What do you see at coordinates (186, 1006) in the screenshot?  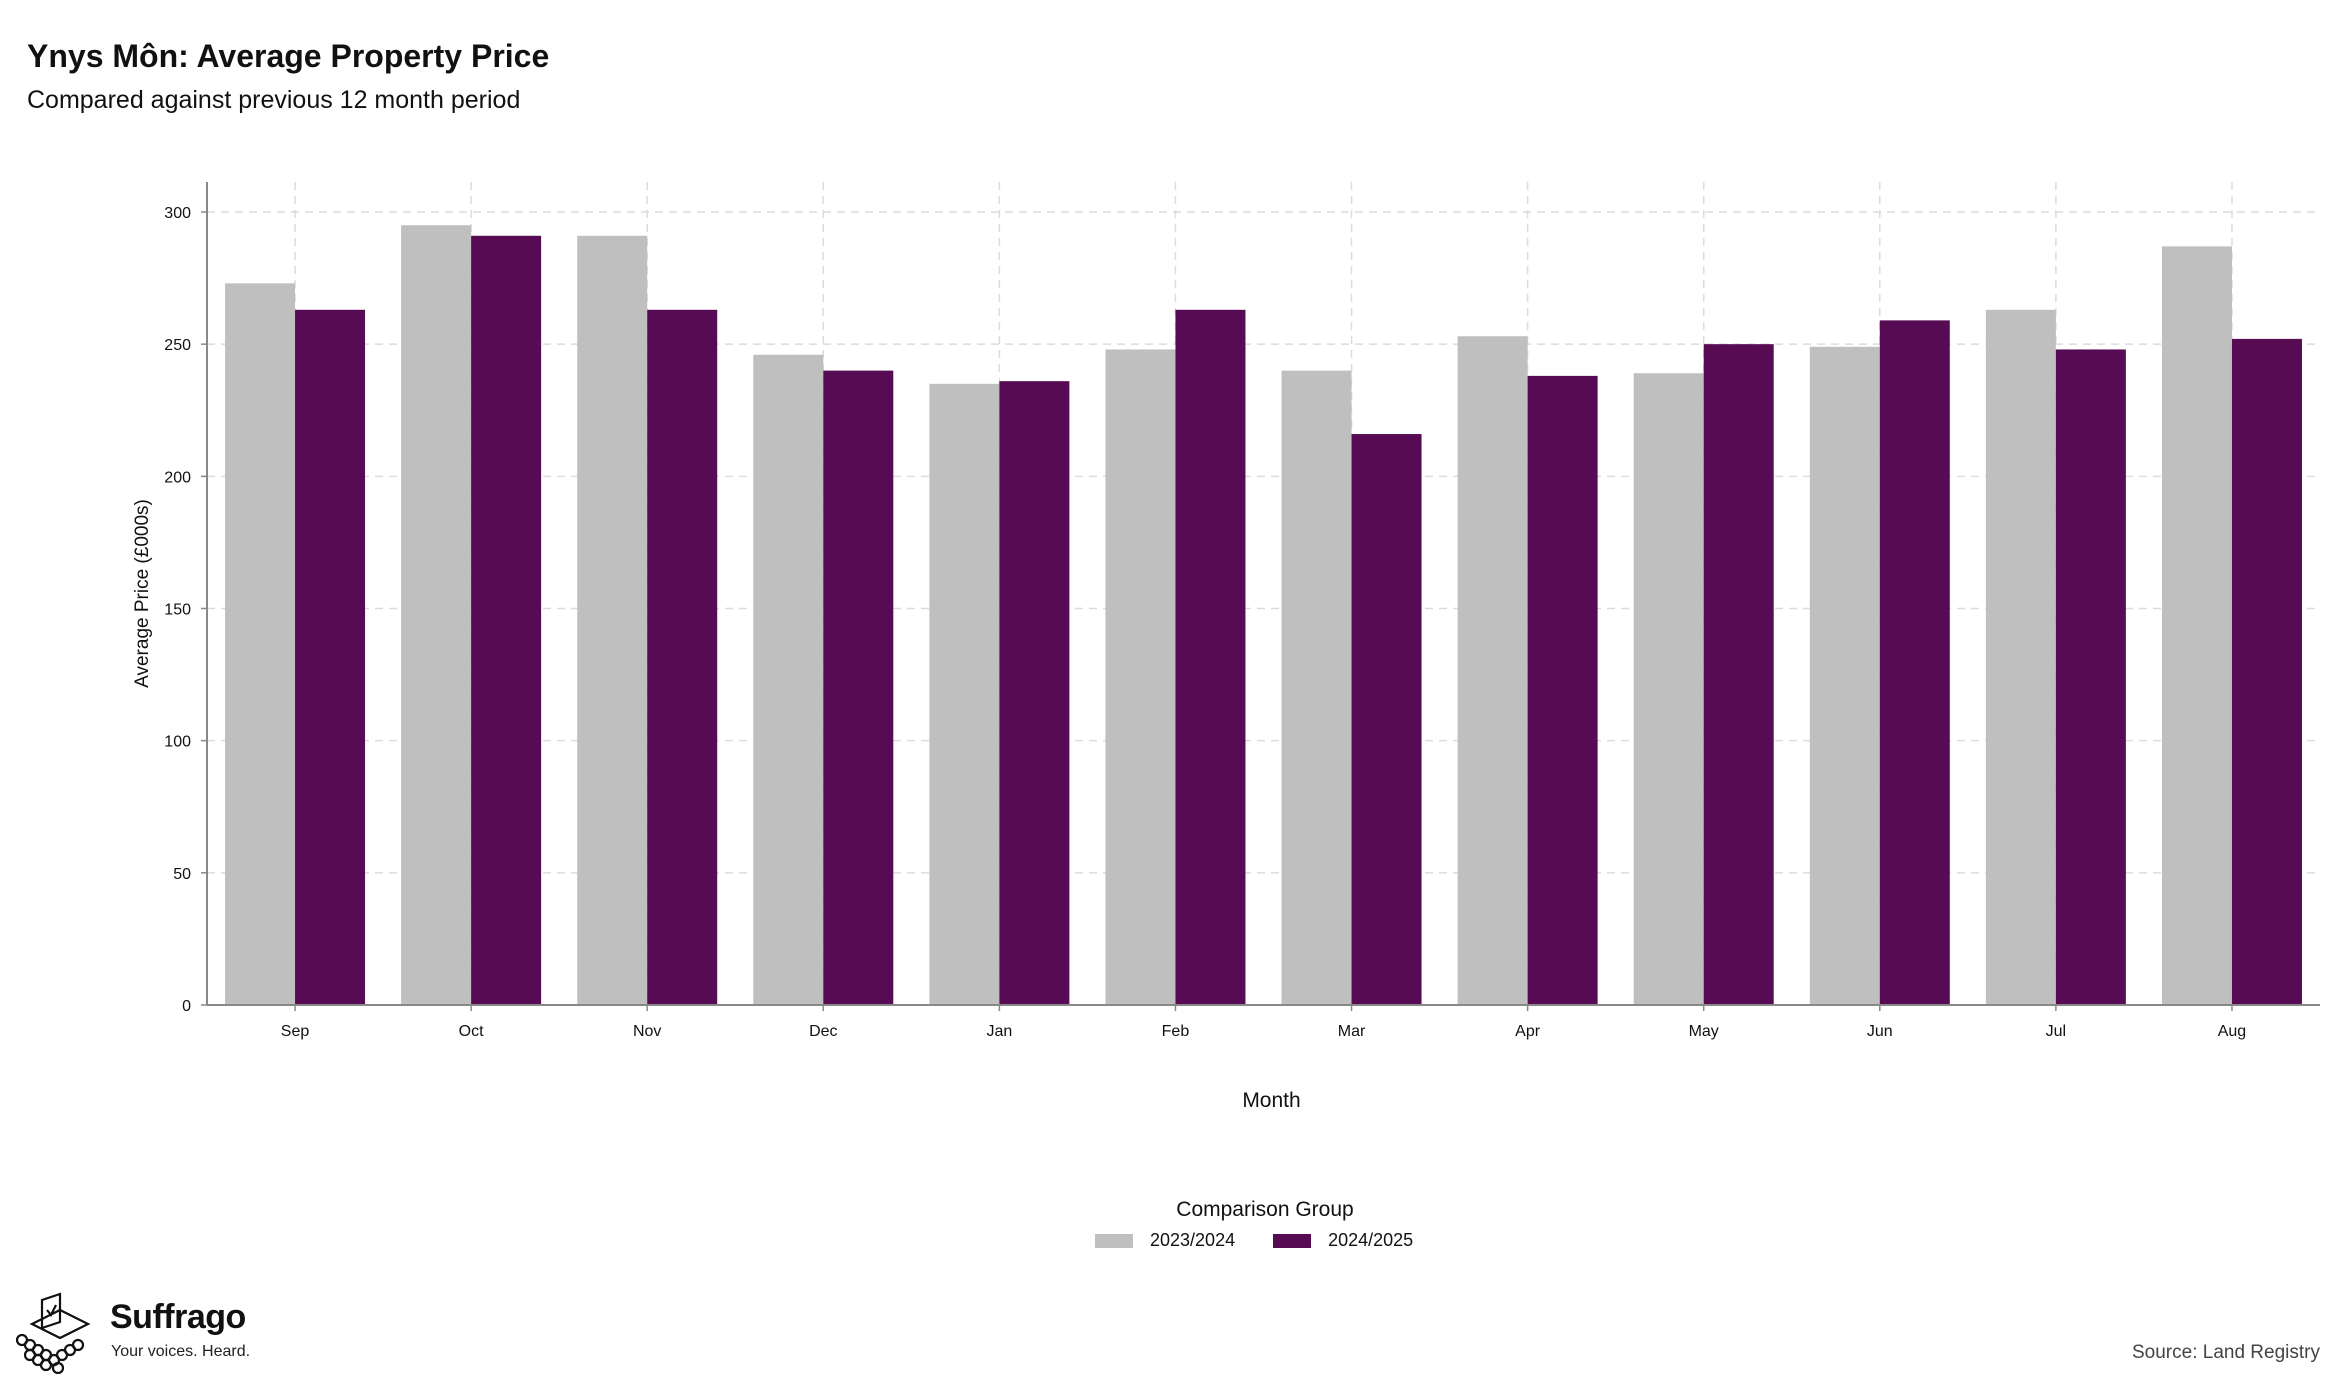 I see `y-tick-label: 0` at bounding box center [186, 1006].